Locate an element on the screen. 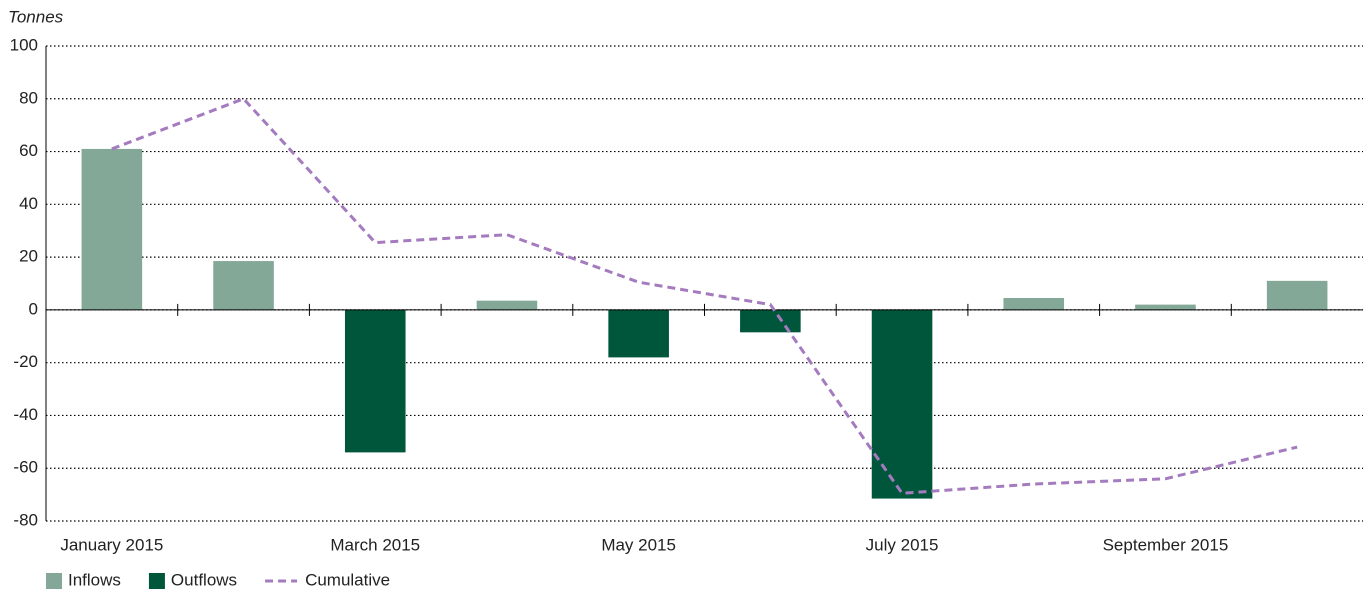  y-tick-label: -60 is located at coordinates (25, 467).